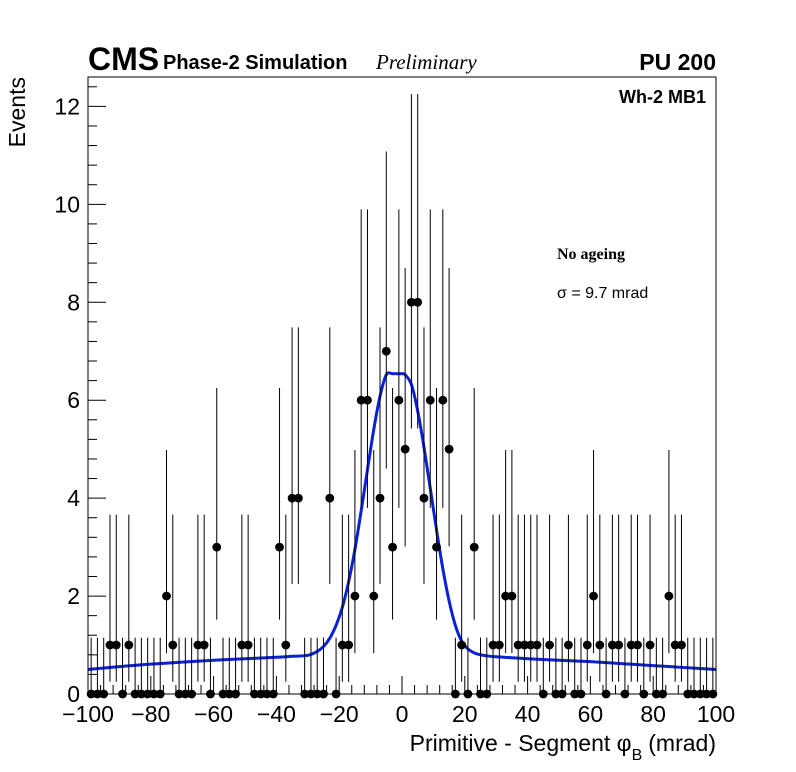  Describe the element at coordinates (637, 755) in the screenshot. I see `x-axis-title-sub: B` at that location.